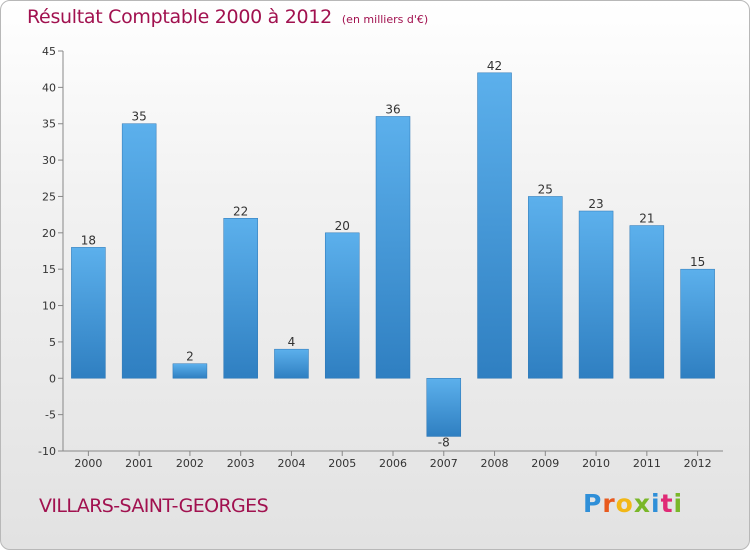 The height and width of the screenshot is (550, 750). What do you see at coordinates (667, 503) in the screenshot?
I see `logo-letter: t` at bounding box center [667, 503].